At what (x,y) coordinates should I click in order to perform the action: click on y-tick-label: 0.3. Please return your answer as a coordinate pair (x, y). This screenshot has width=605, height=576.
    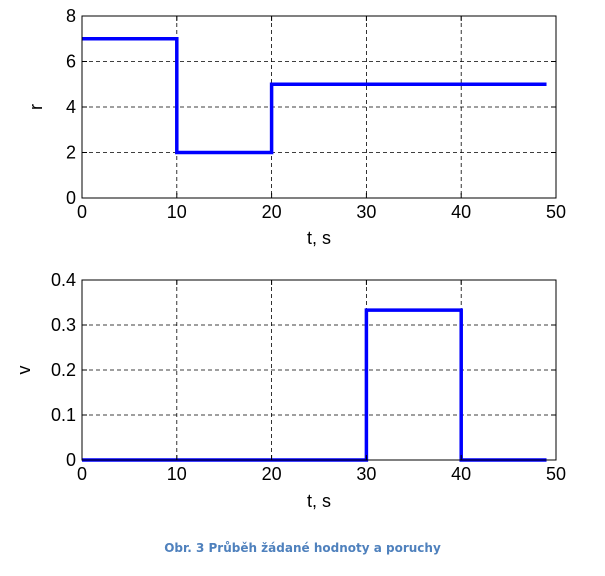
    Looking at the image, I should click on (63, 325).